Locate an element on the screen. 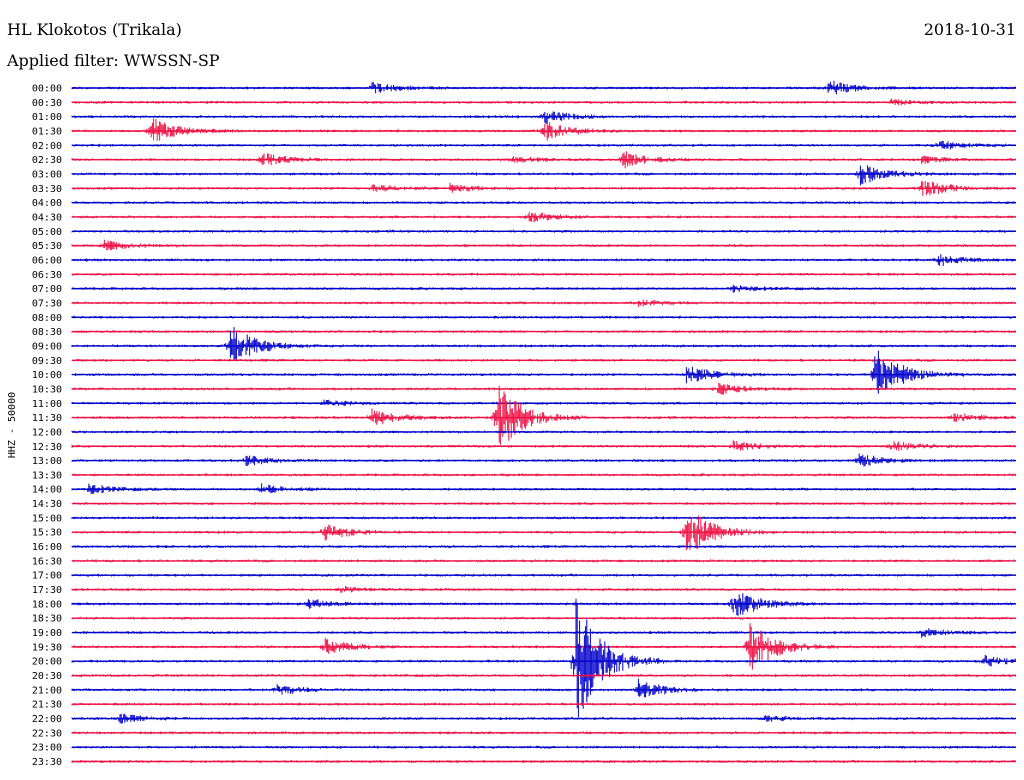  time-label-0730: 07:30 is located at coordinates (47, 303).